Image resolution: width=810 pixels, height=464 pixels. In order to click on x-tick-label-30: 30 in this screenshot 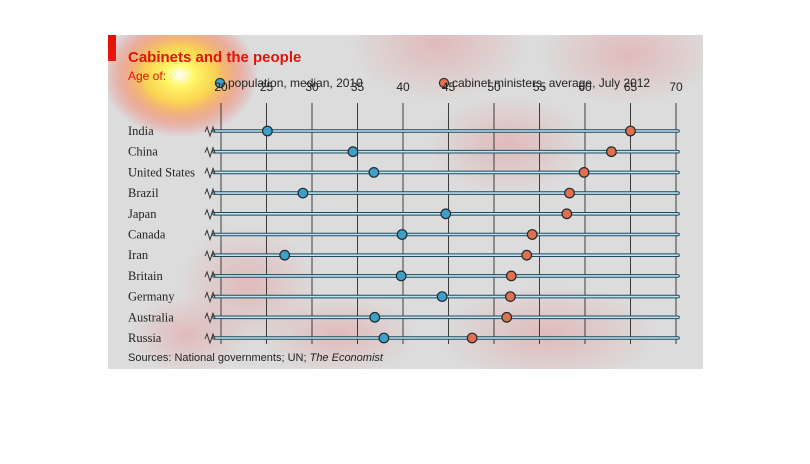, I will do `click(312, 87)`.